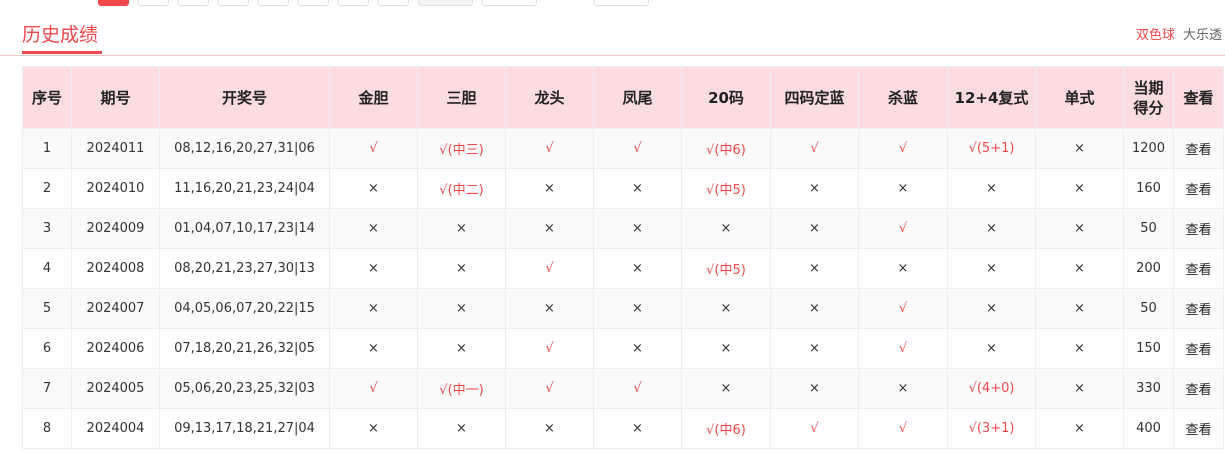  Describe the element at coordinates (621, 3) in the screenshot. I see `page-jump-input` at that location.